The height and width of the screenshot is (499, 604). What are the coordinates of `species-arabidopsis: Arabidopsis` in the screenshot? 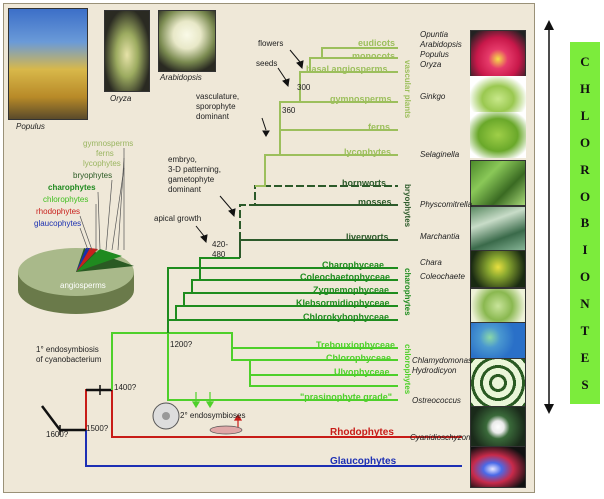 It's located at (441, 44).